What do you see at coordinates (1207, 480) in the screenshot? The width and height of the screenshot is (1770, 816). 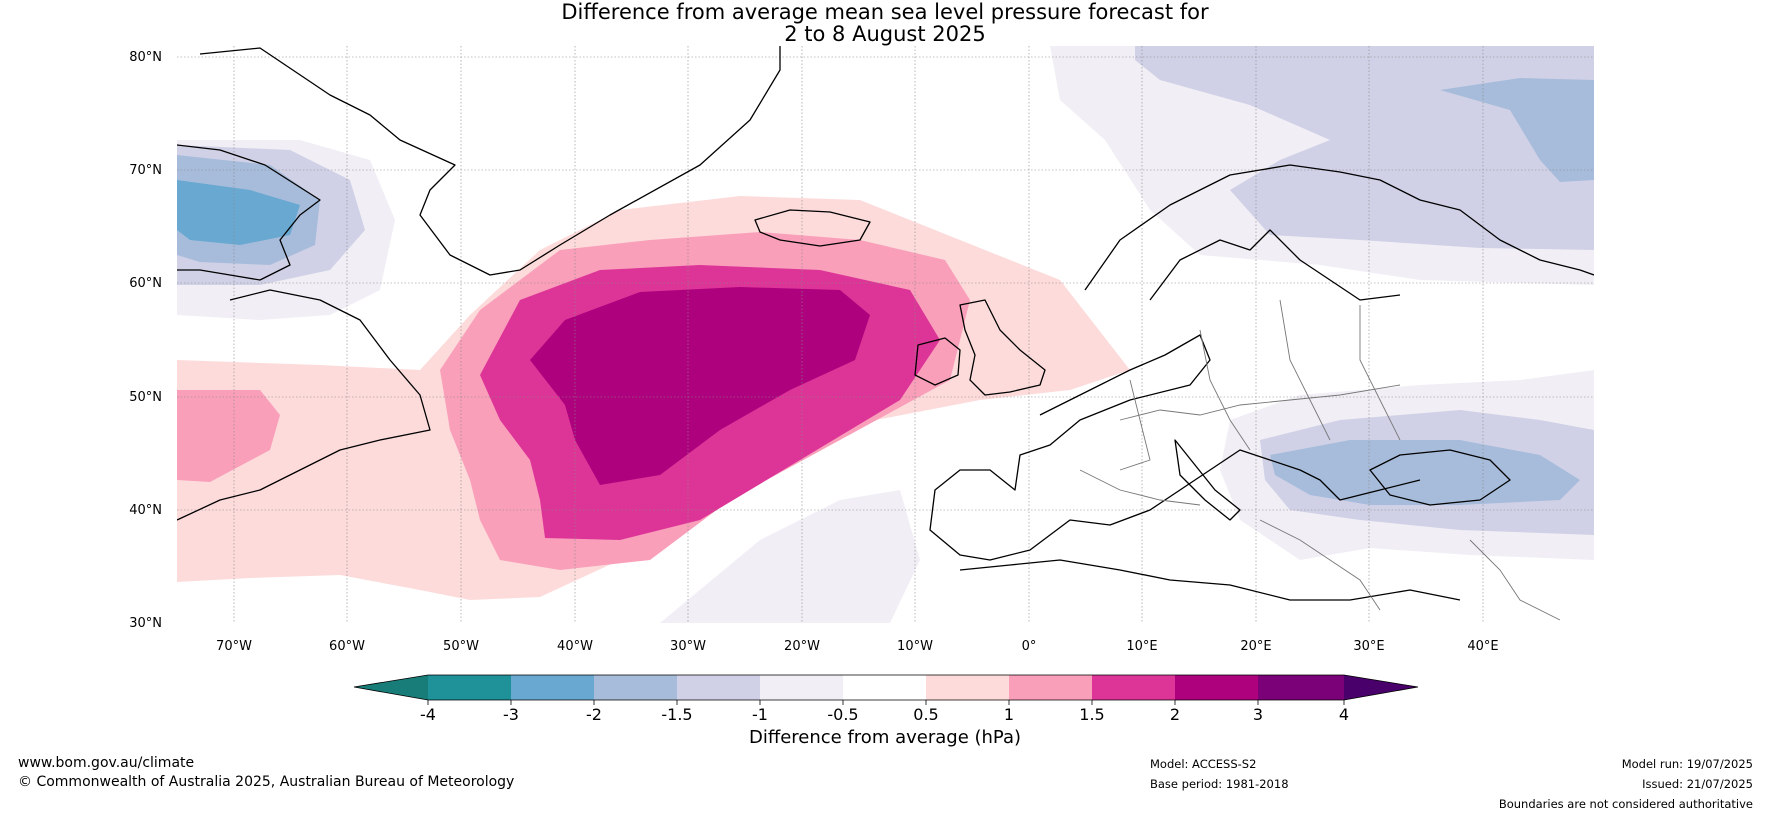 I see `coastline-italy` at bounding box center [1207, 480].